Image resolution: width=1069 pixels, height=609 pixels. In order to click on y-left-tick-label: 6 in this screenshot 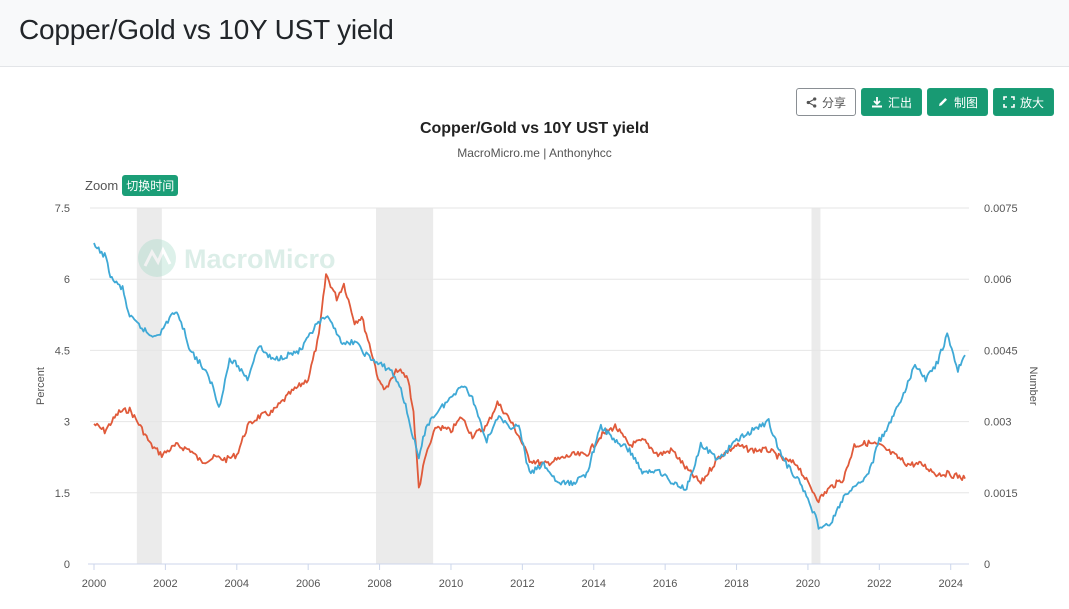, I will do `click(67, 280)`.